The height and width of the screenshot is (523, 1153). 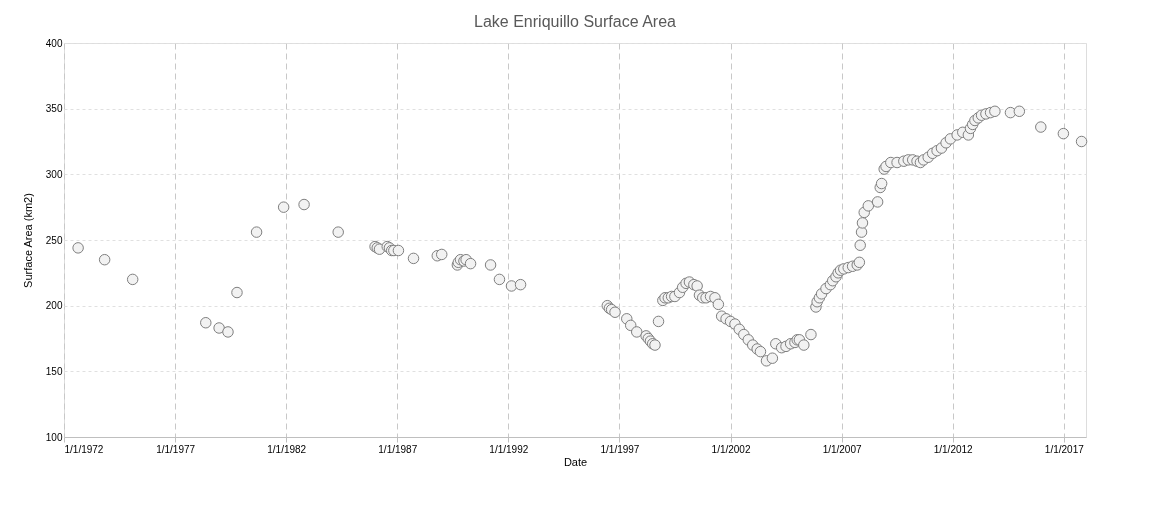 What do you see at coordinates (54, 109) in the screenshot?
I see `y-tick-label: 350` at bounding box center [54, 109].